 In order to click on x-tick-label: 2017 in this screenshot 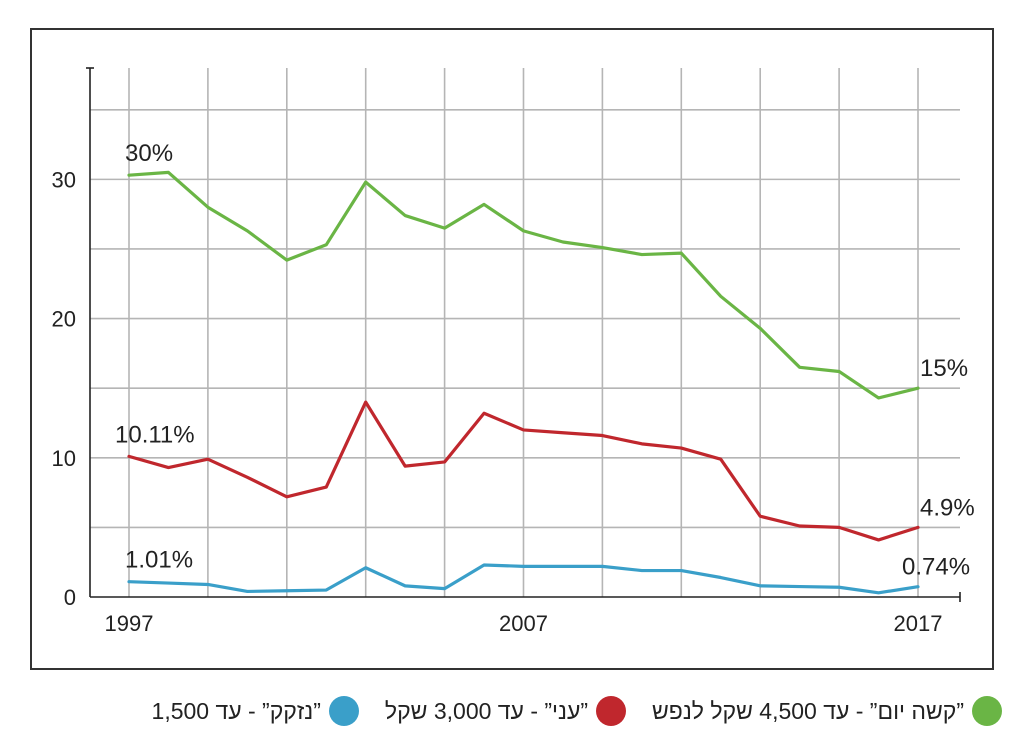, I will do `click(918, 623)`.